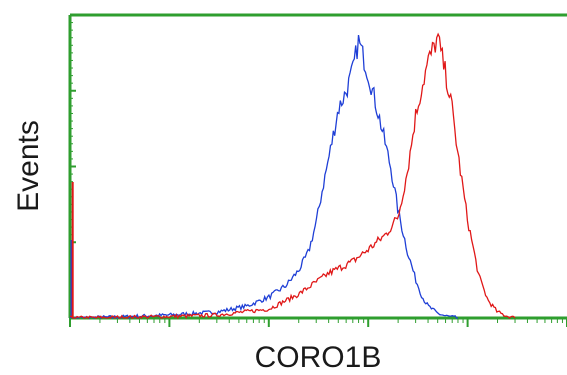 The width and height of the screenshot is (567, 375). I want to click on x-axis-ticks, so click(318, 322).